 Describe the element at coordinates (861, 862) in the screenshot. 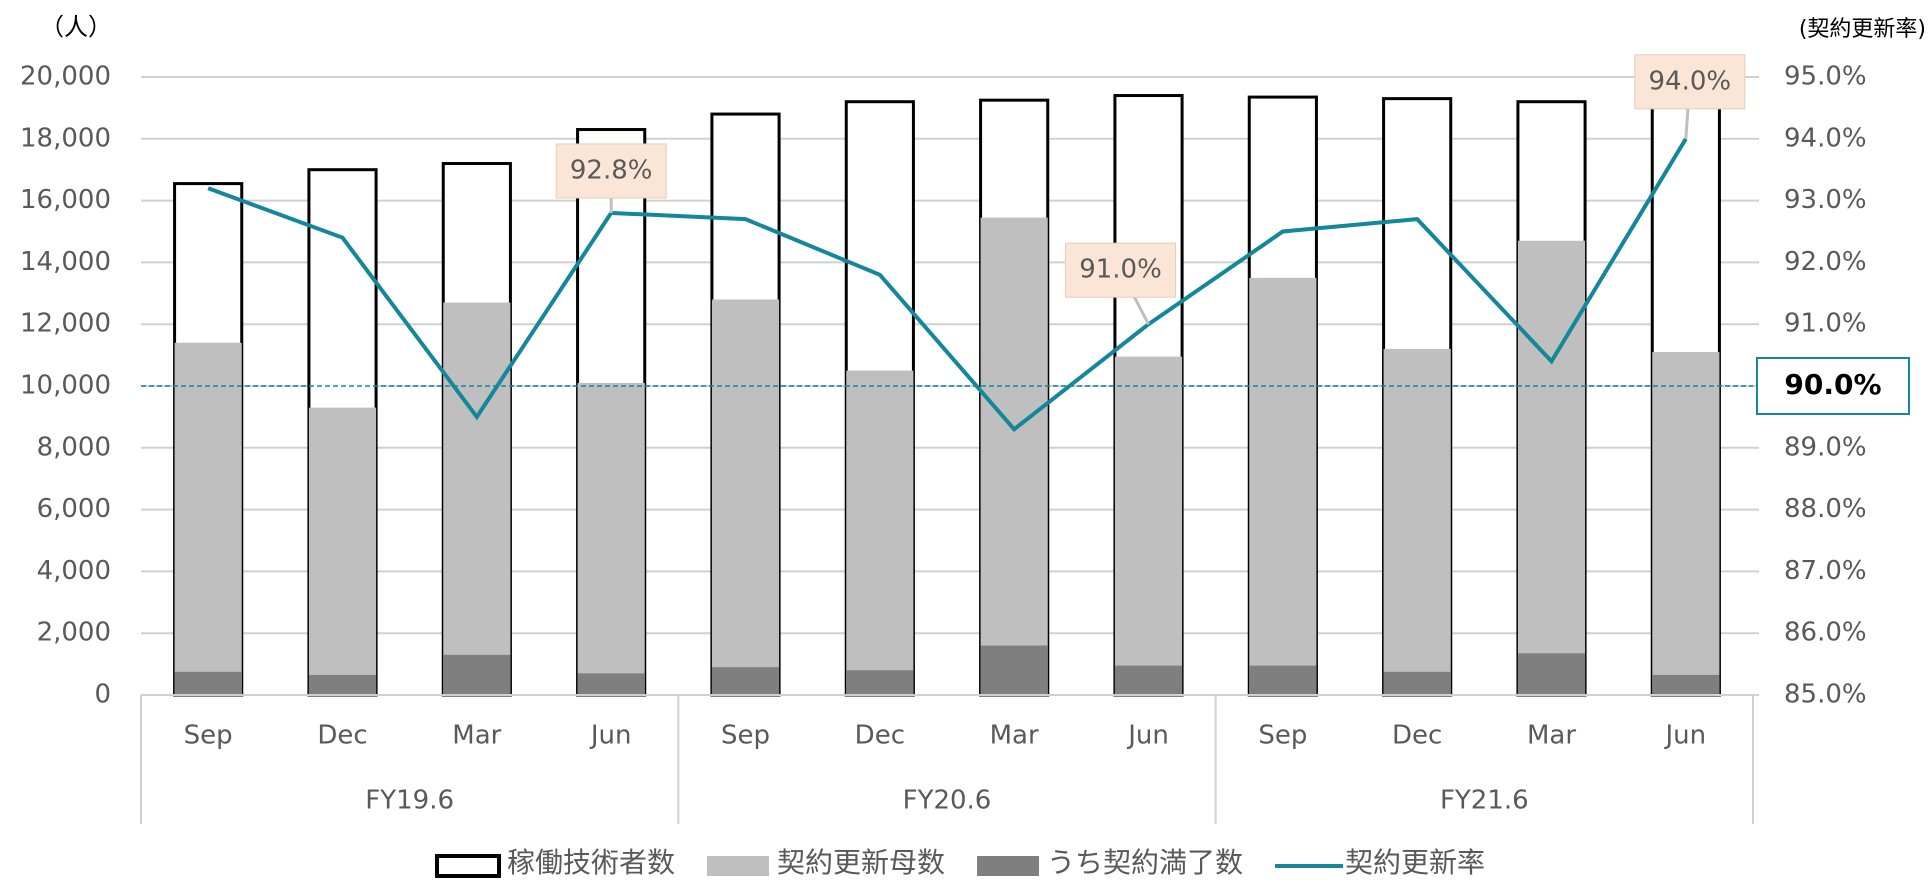

I see `legend-label: 契約更新母数` at that location.